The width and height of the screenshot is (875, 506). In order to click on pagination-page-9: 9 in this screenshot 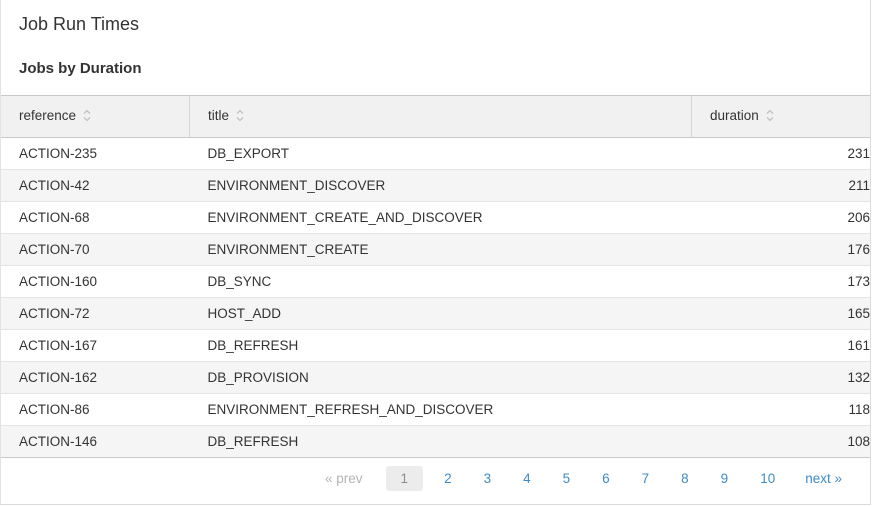, I will do `click(724, 478)`.